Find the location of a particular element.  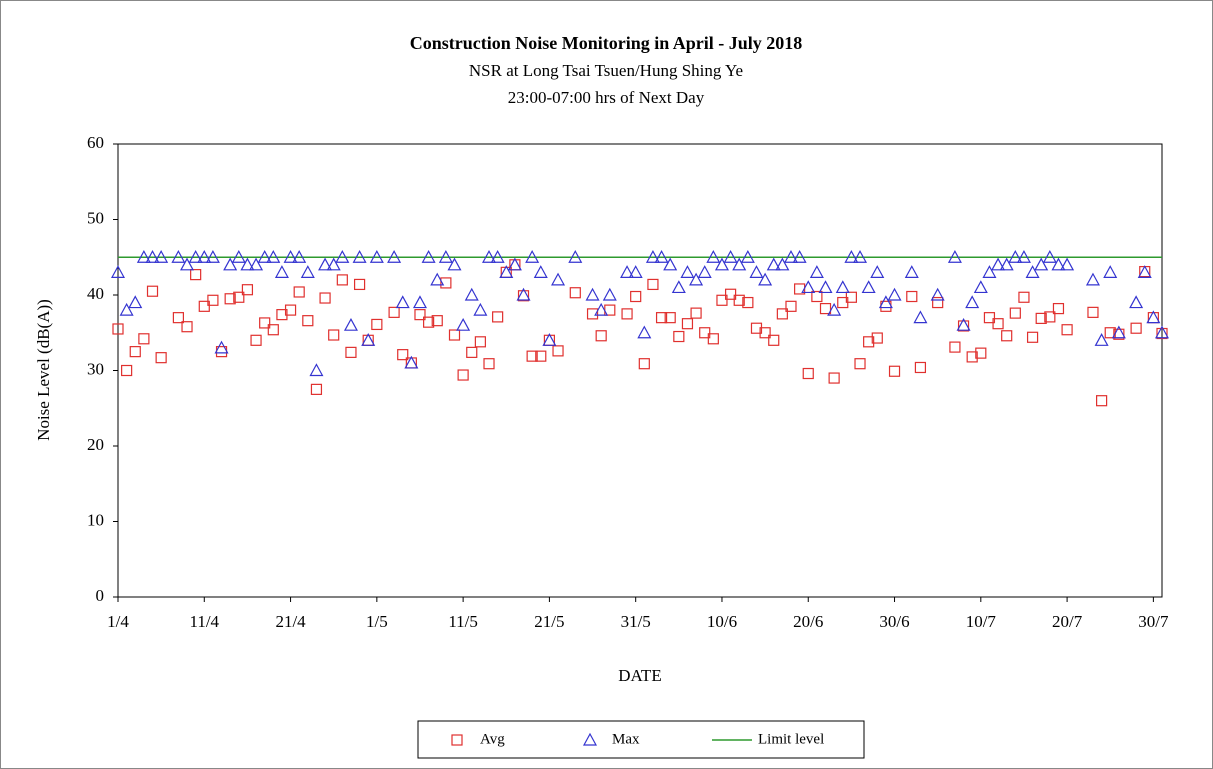

legend-marker is located at coordinates (457, 740).